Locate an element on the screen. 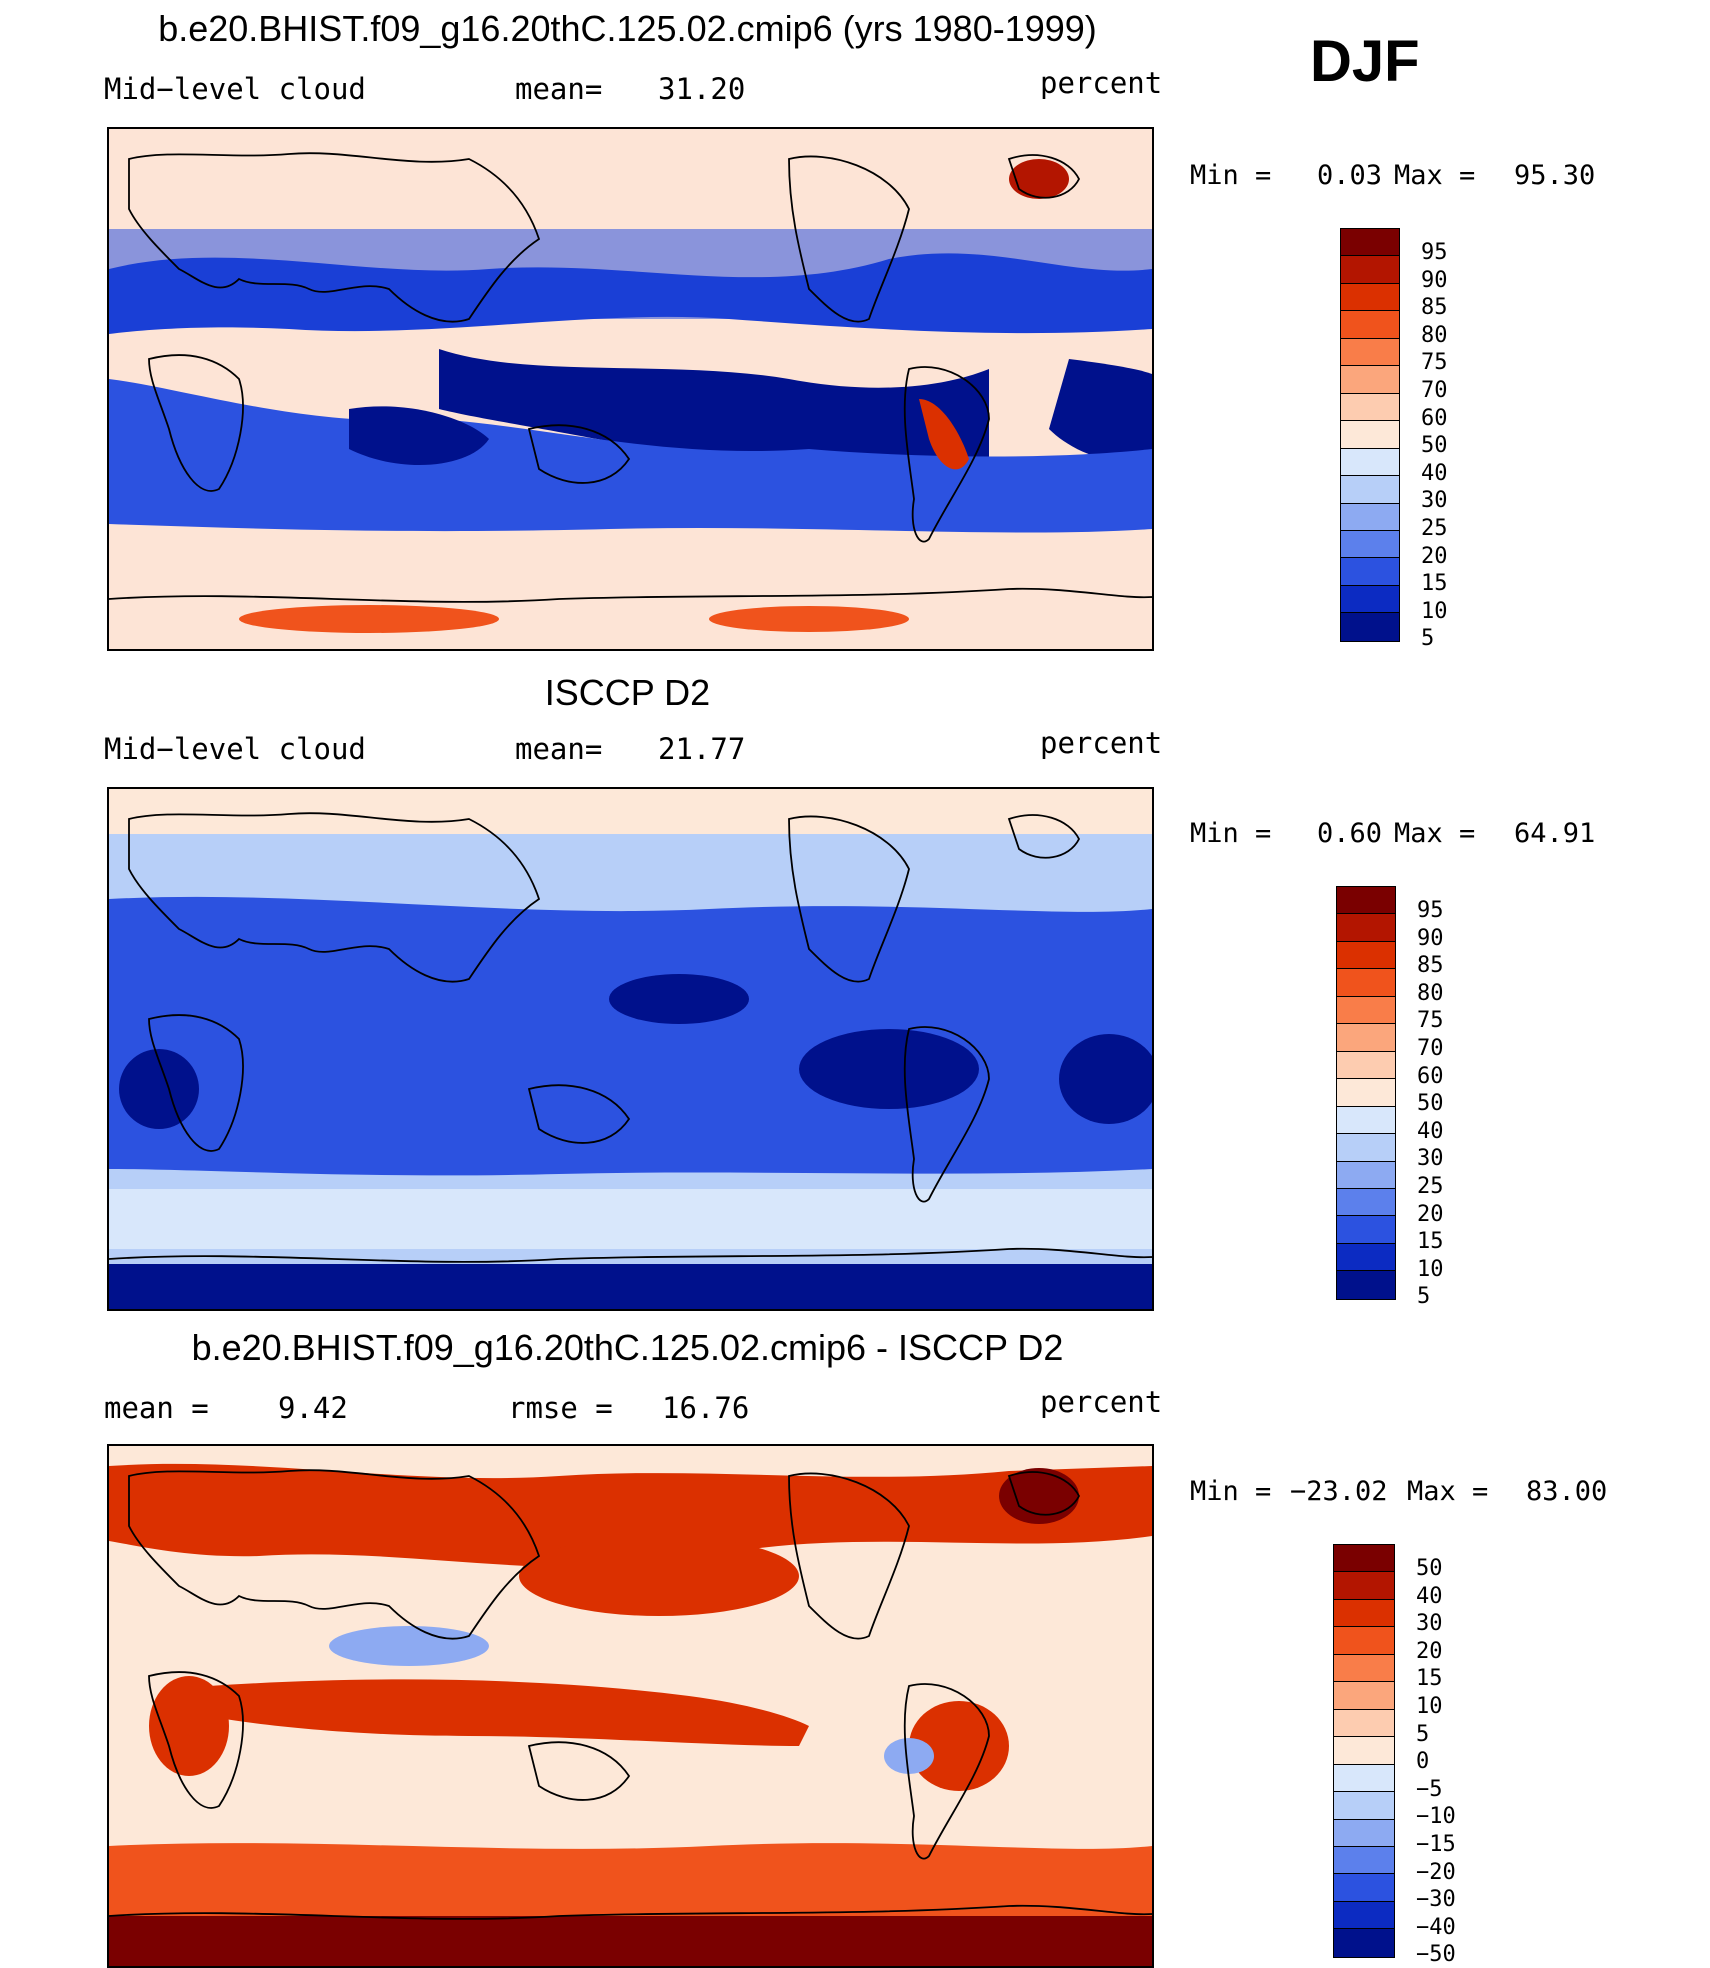 This screenshot has height=1968, width=1710. panel3-min-value: −23.02 is located at coordinates (1339, 1491).